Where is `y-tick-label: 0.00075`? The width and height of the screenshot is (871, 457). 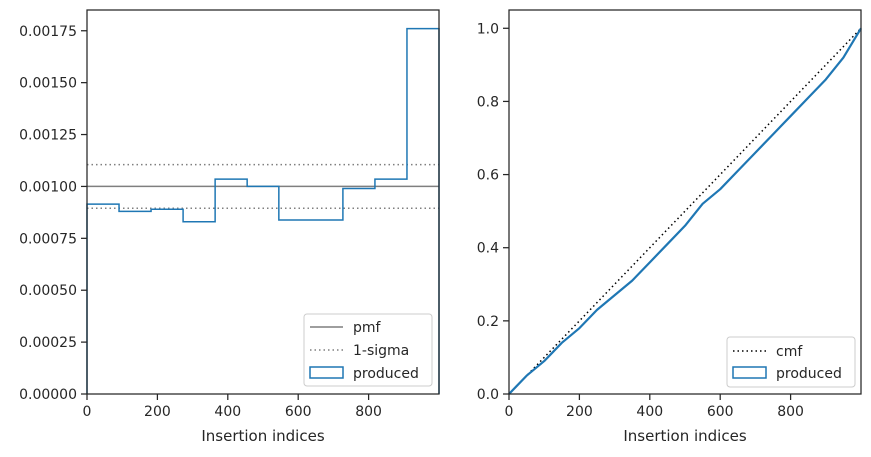 y-tick-label: 0.00075 is located at coordinates (48, 239).